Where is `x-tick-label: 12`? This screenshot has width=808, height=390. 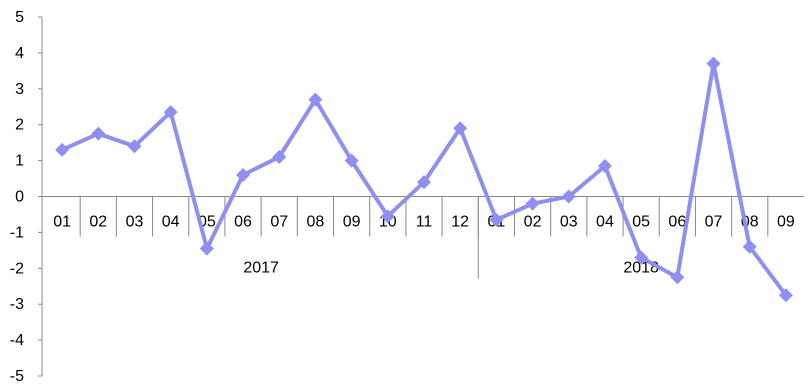
x-tick-label: 12 is located at coordinates (460, 222).